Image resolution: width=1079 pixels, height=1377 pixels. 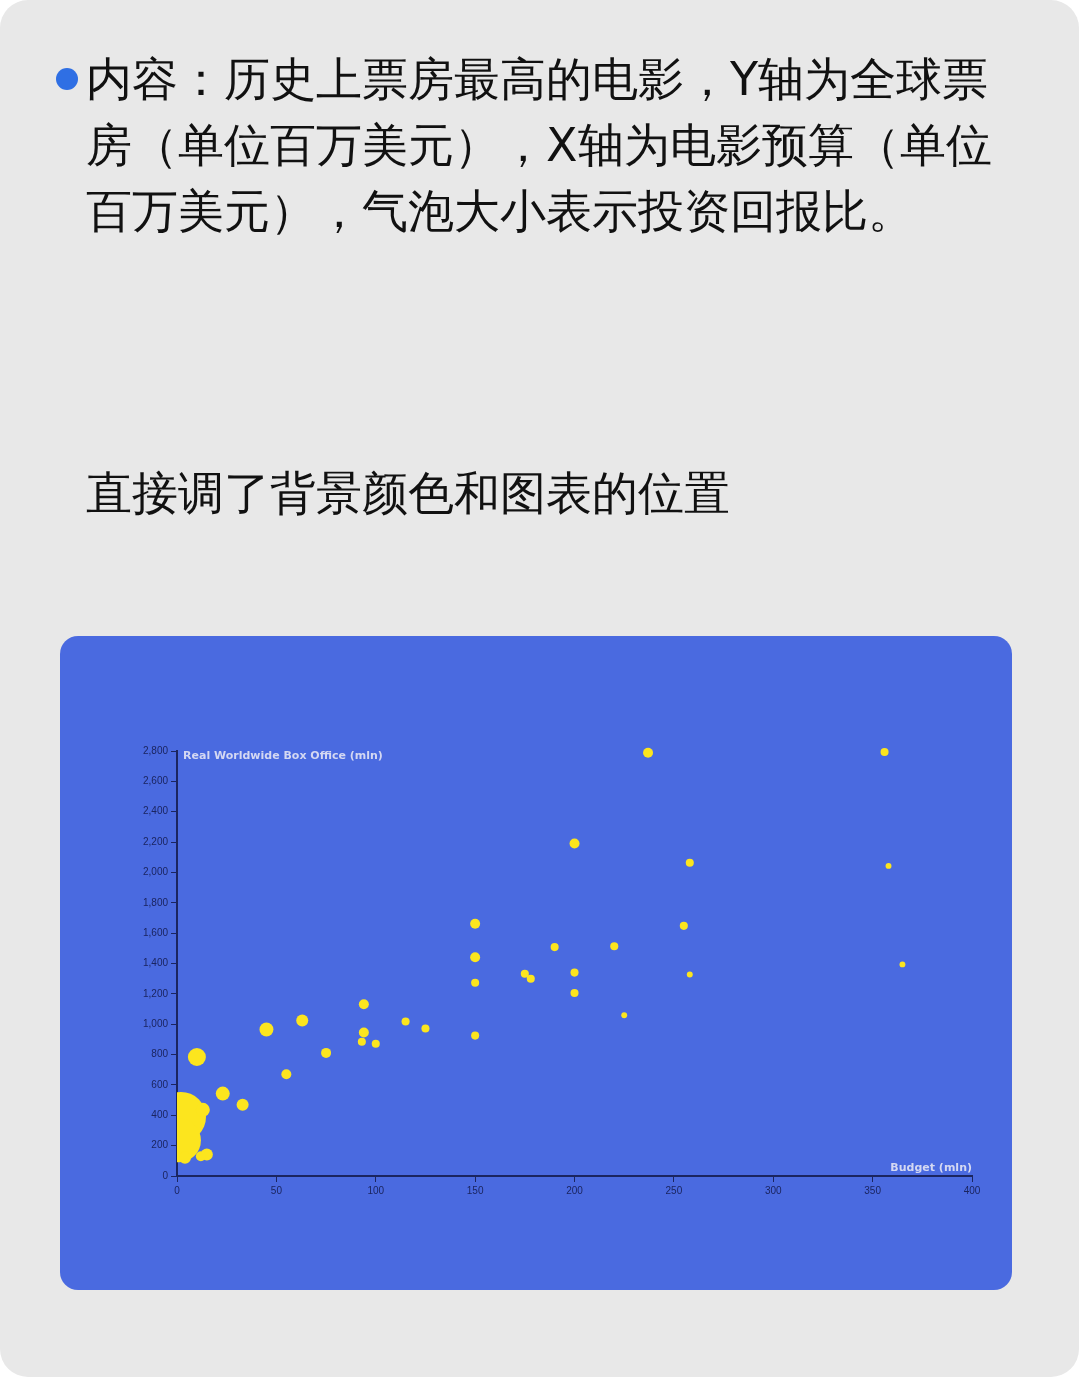 I want to click on y-tick-label: 2,400, so click(x=155, y=811).